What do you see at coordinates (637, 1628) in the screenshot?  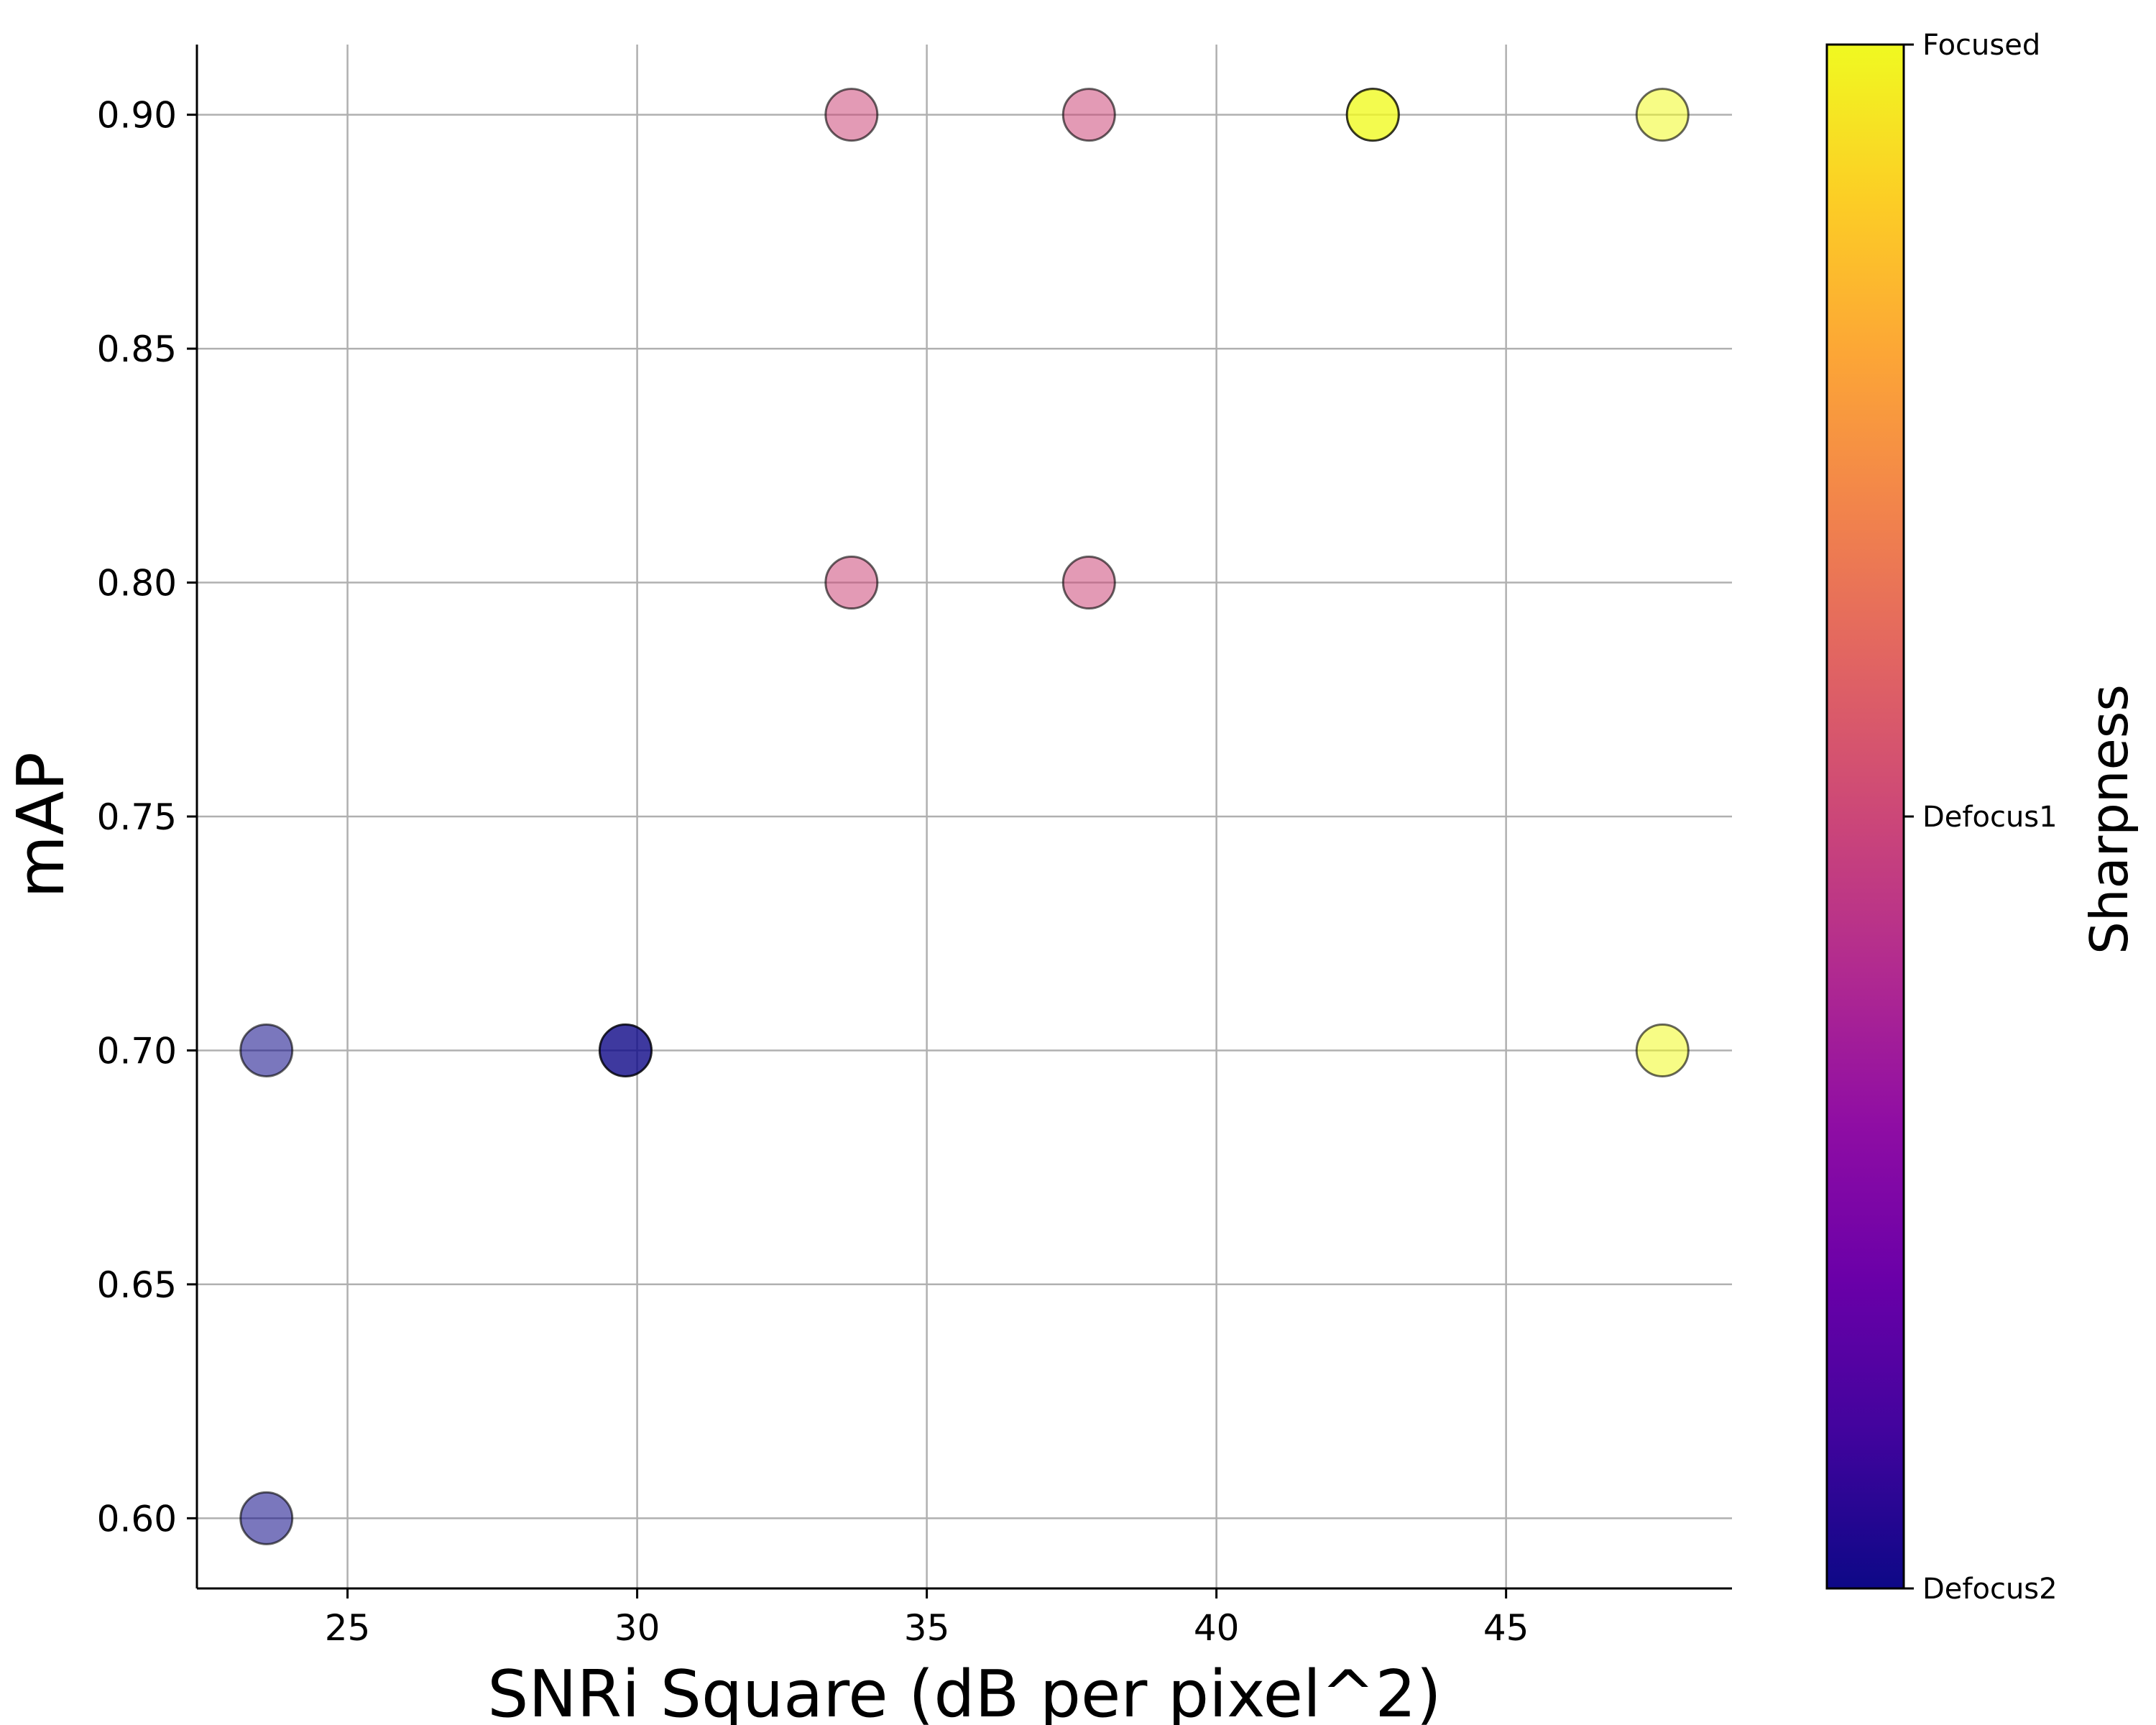 I see `x-tick-label: 30` at bounding box center [637, 1628].